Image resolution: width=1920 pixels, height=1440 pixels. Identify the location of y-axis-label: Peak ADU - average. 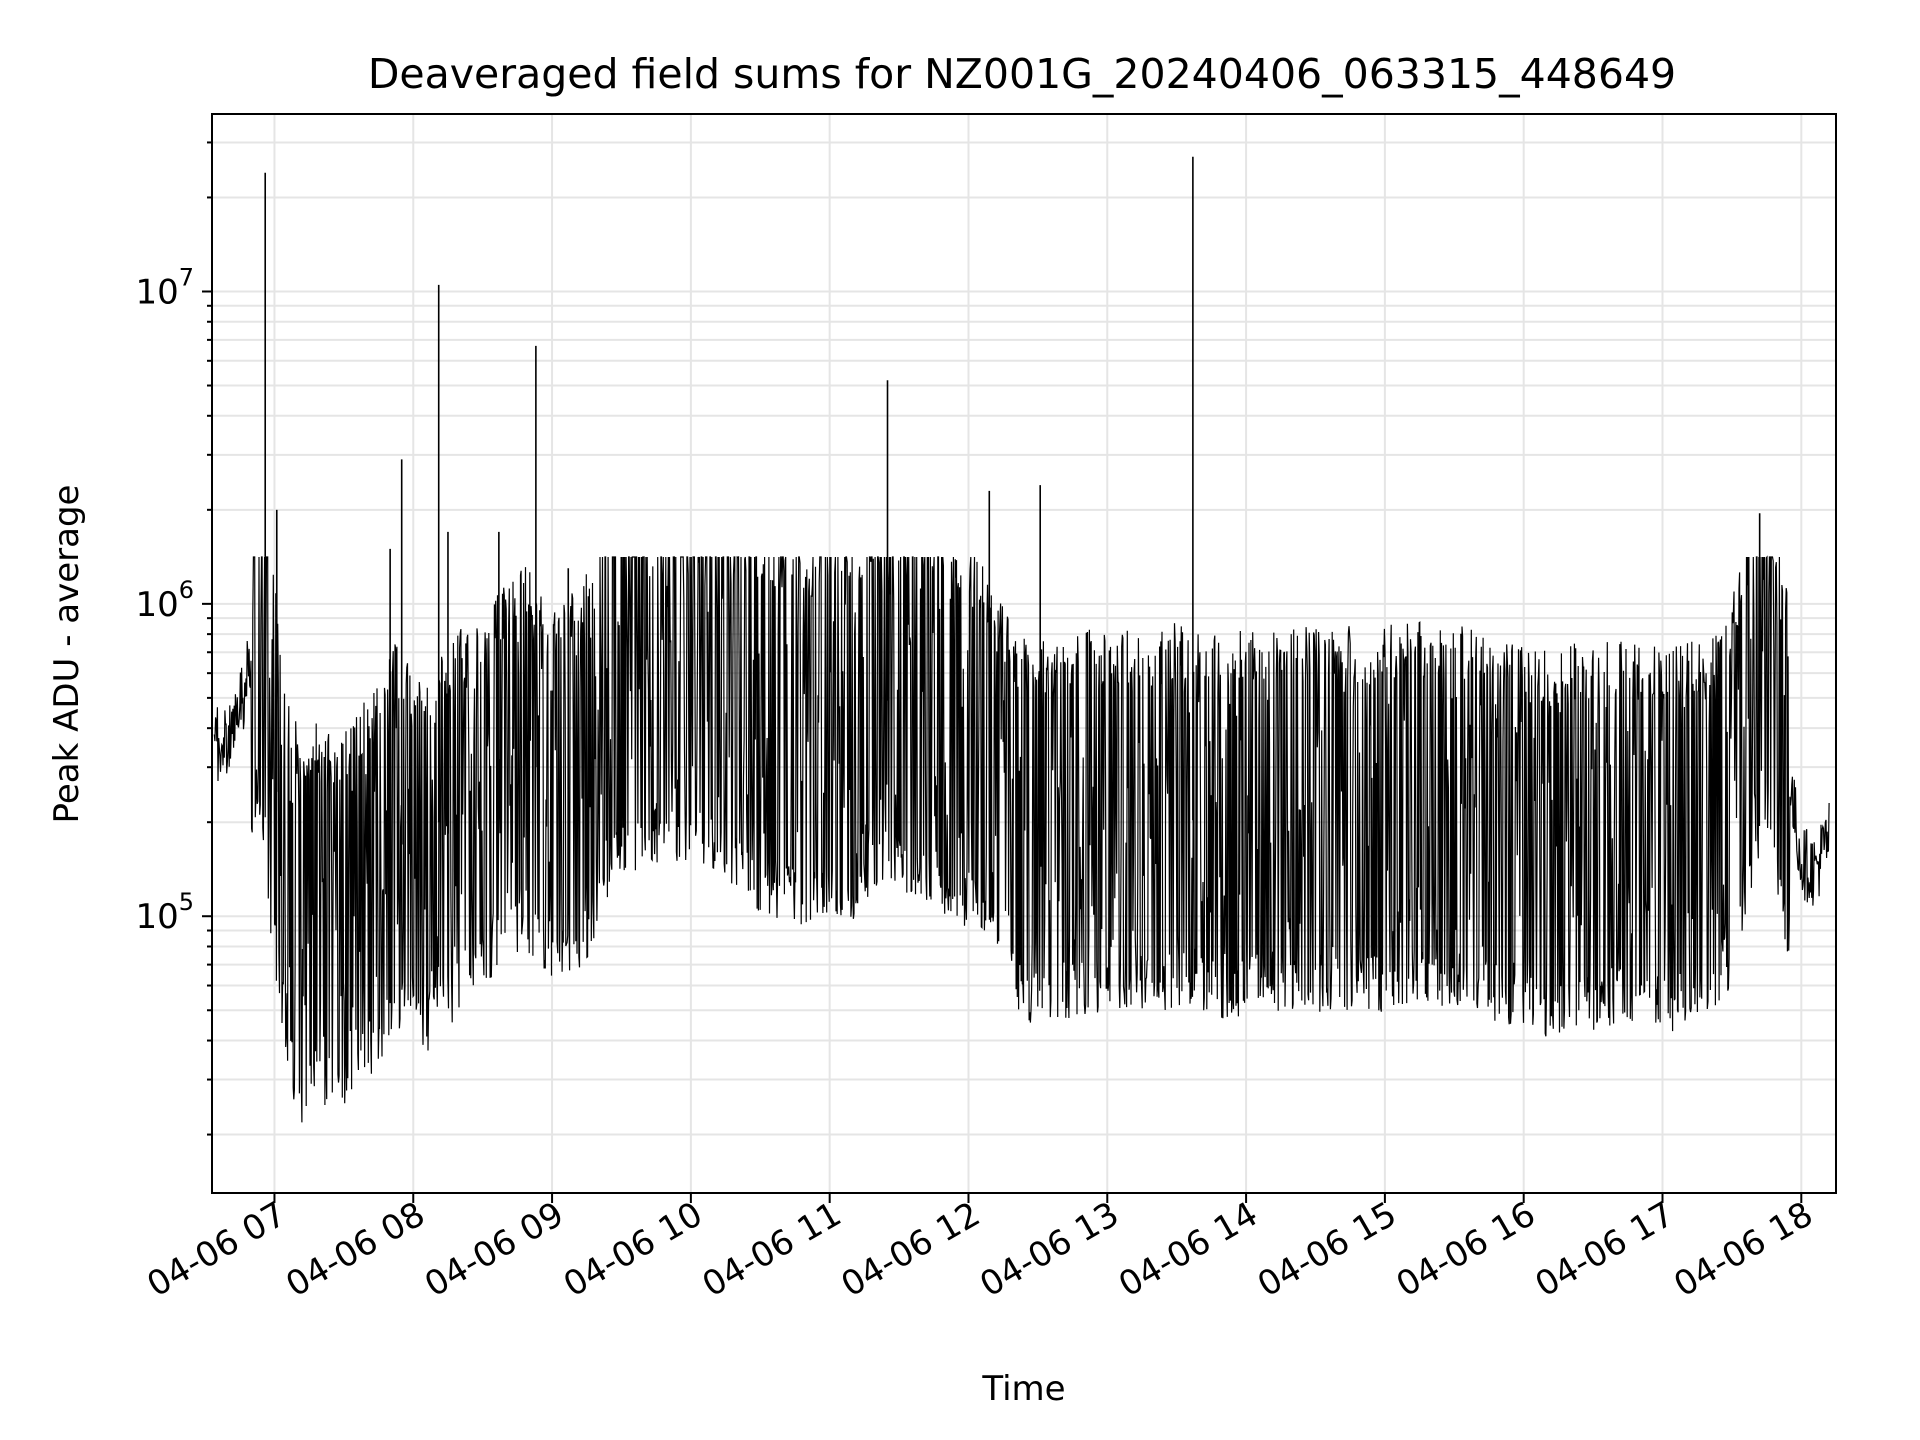
(67, 654).